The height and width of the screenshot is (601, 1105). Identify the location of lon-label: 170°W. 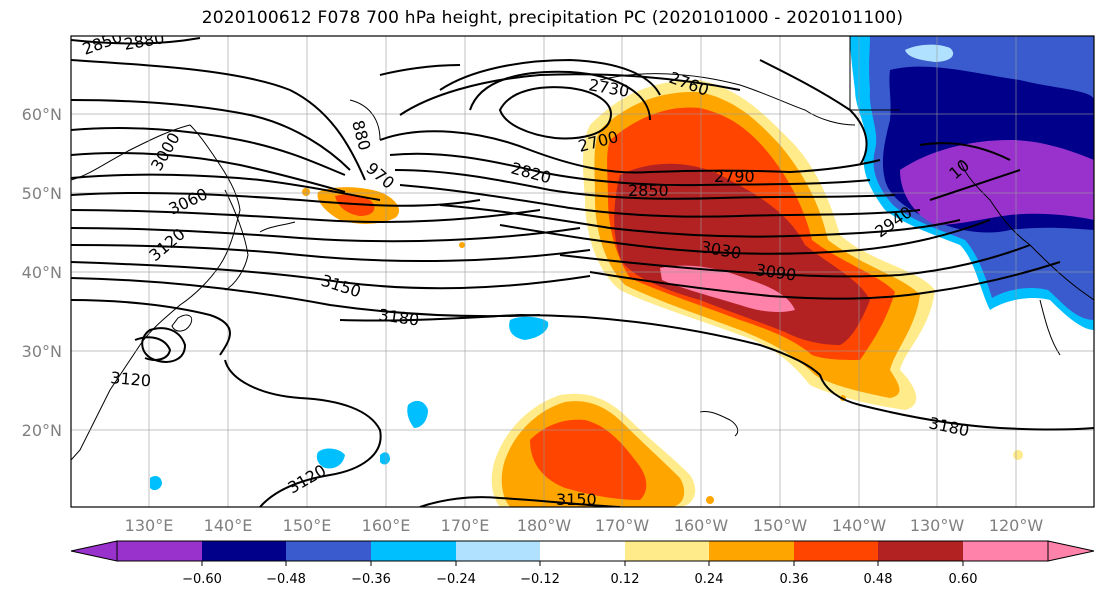
(622, 525).